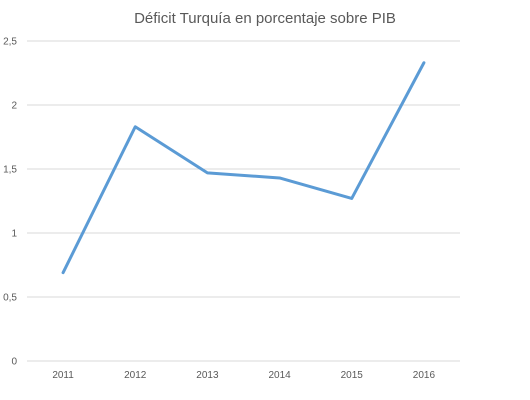 This screenshot has width=530, height=400. I want to click on x-tick-label: 2011, so click(63, 375).